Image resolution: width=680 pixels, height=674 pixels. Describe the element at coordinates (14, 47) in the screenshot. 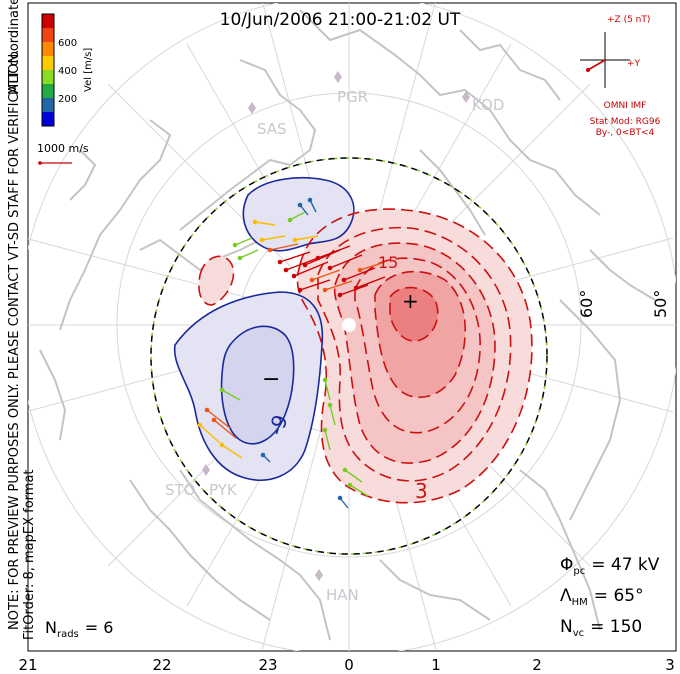

I see `coordinate-system-label: MLT coordinates` at that location.